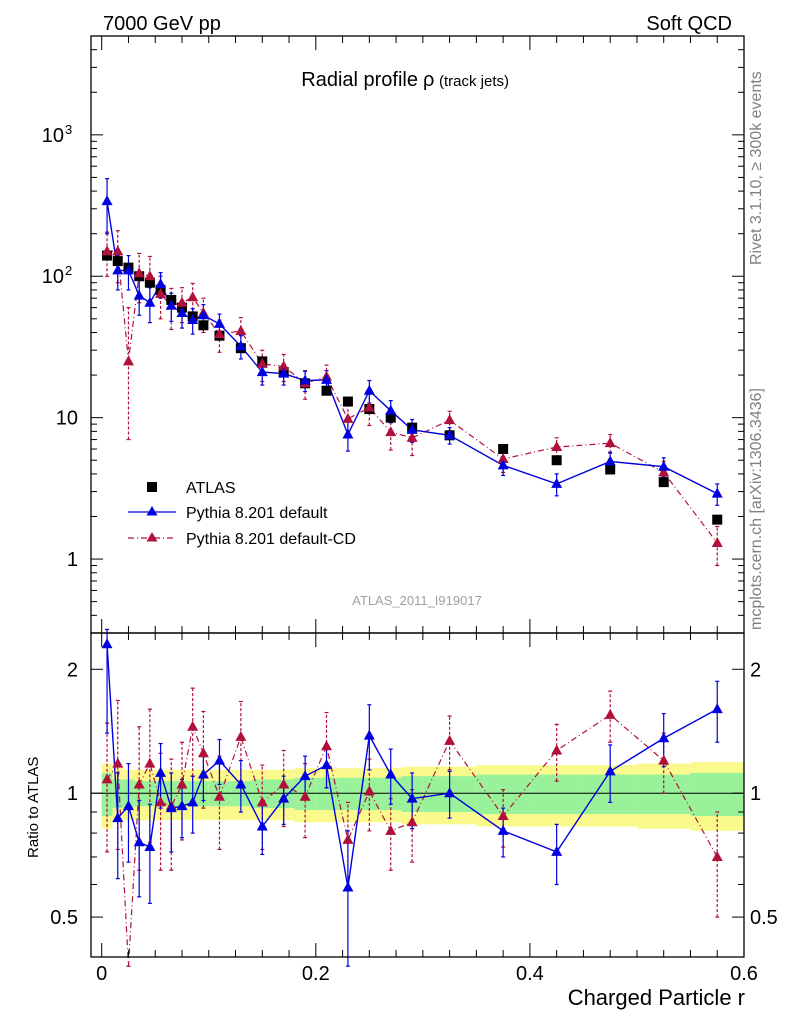  Describe the element at coordinates (717, 794) in the screenshot. I see `ratio-band-inner` at that location.